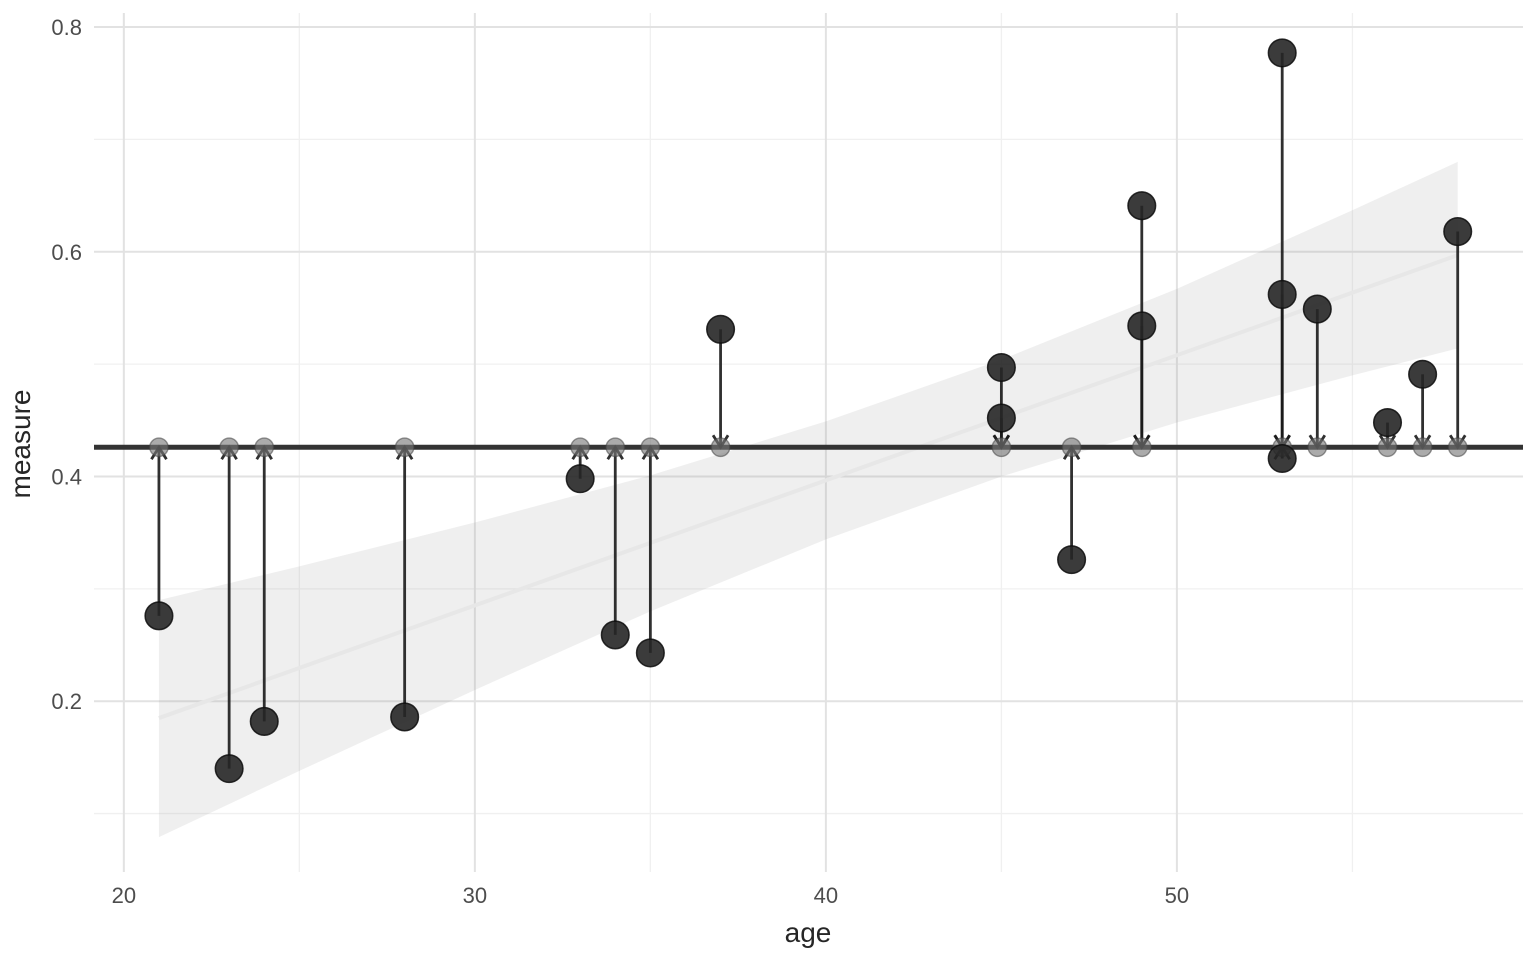  What do you see at coordinates (808, 932) in the screenshot?
I see `x-axis-title: age` at bounding box center [808, 932].